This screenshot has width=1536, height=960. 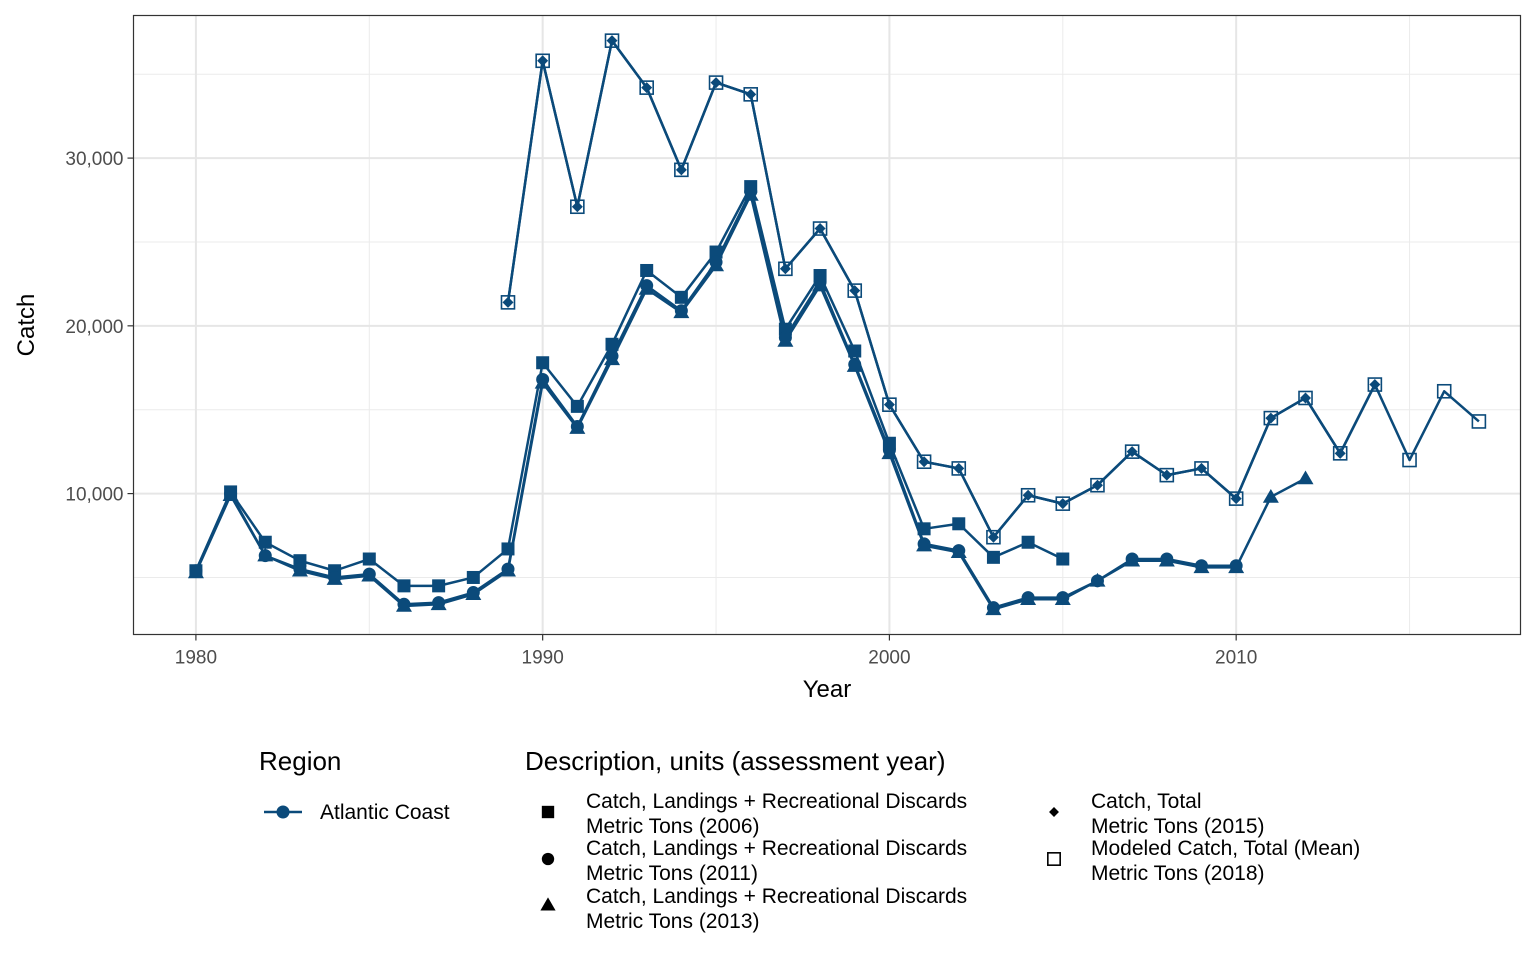 What do you see at coordinates (385, 812) in the screenshot?
I see `legend-region-label: Atlantic Coast` at bounding box center [385, 812].